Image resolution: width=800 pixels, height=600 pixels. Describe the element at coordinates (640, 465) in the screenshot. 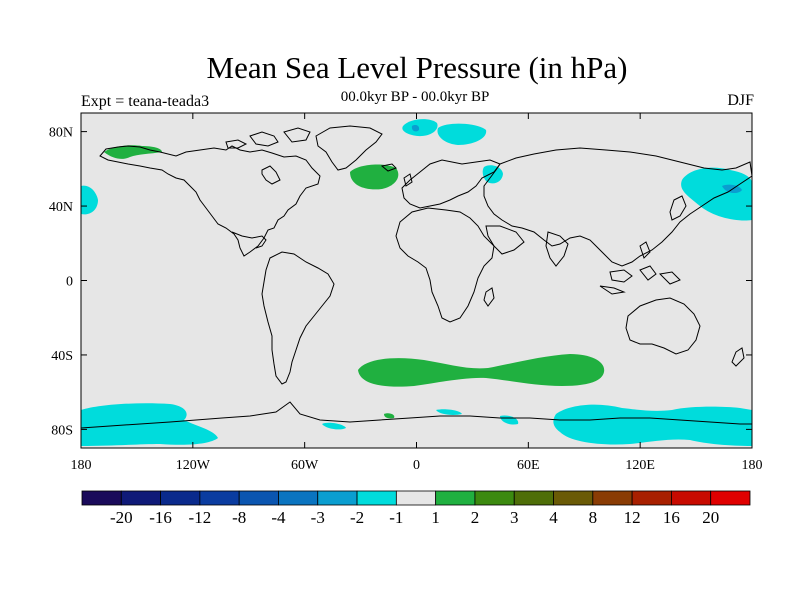

I see `x-tick-label: 120E` at that location.